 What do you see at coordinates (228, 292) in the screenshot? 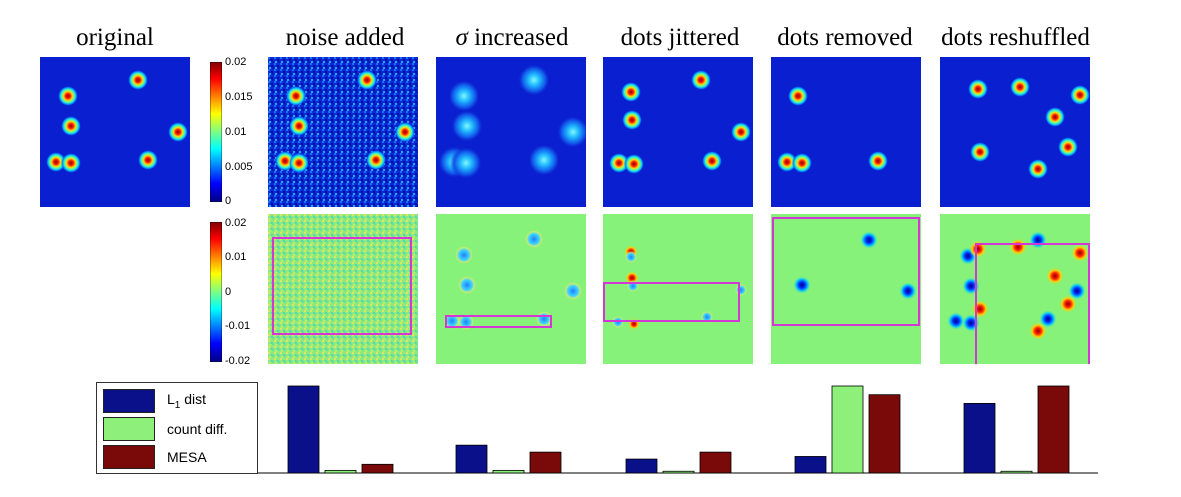
I see `colorbar-bottom-tick-2: 0` at bounding box center [228, 292].